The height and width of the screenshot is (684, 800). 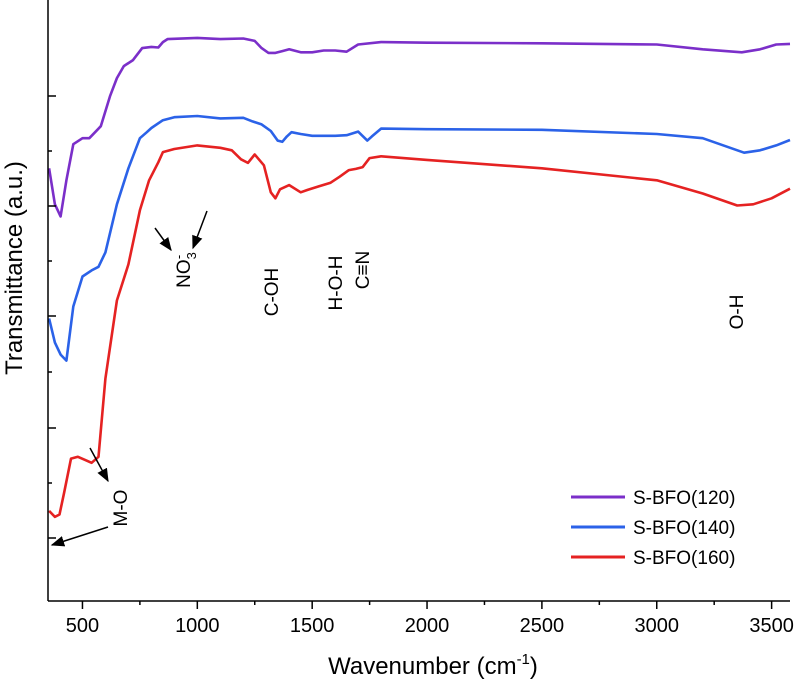 What do you see at coordinates (14, 268) in the screenshot?
I see `y-axis-title: Transmittance (a.u.)` at bounding box center [14, 268].